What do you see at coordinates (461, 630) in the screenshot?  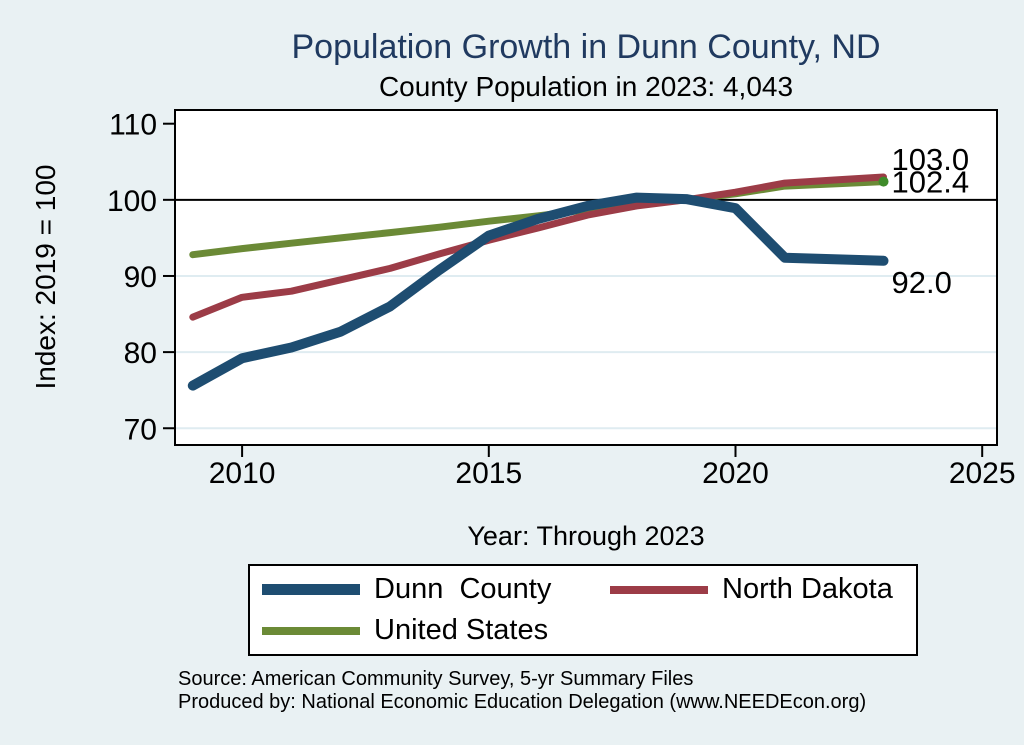 I see `legend-label-united-states: United States` at bounding box center [461, 630].